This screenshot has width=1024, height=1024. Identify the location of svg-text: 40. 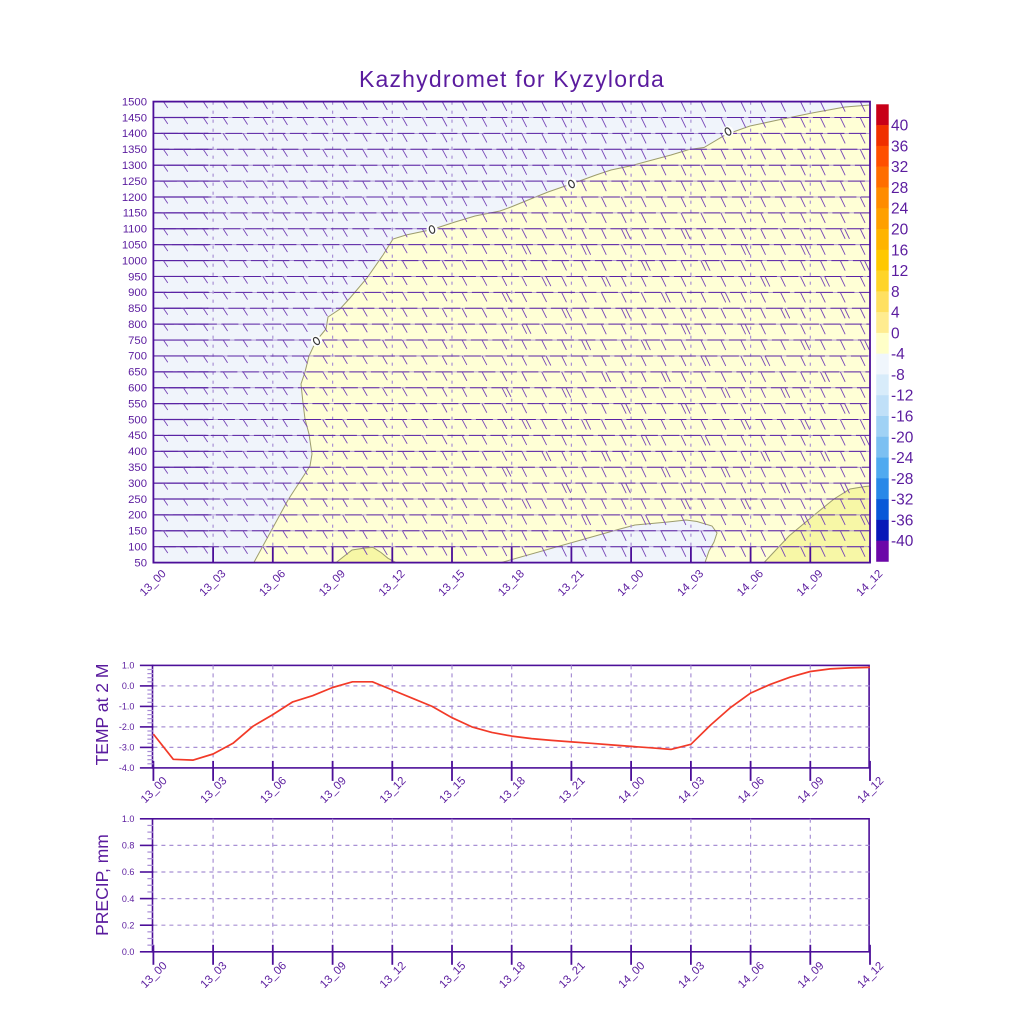
(900, 126).